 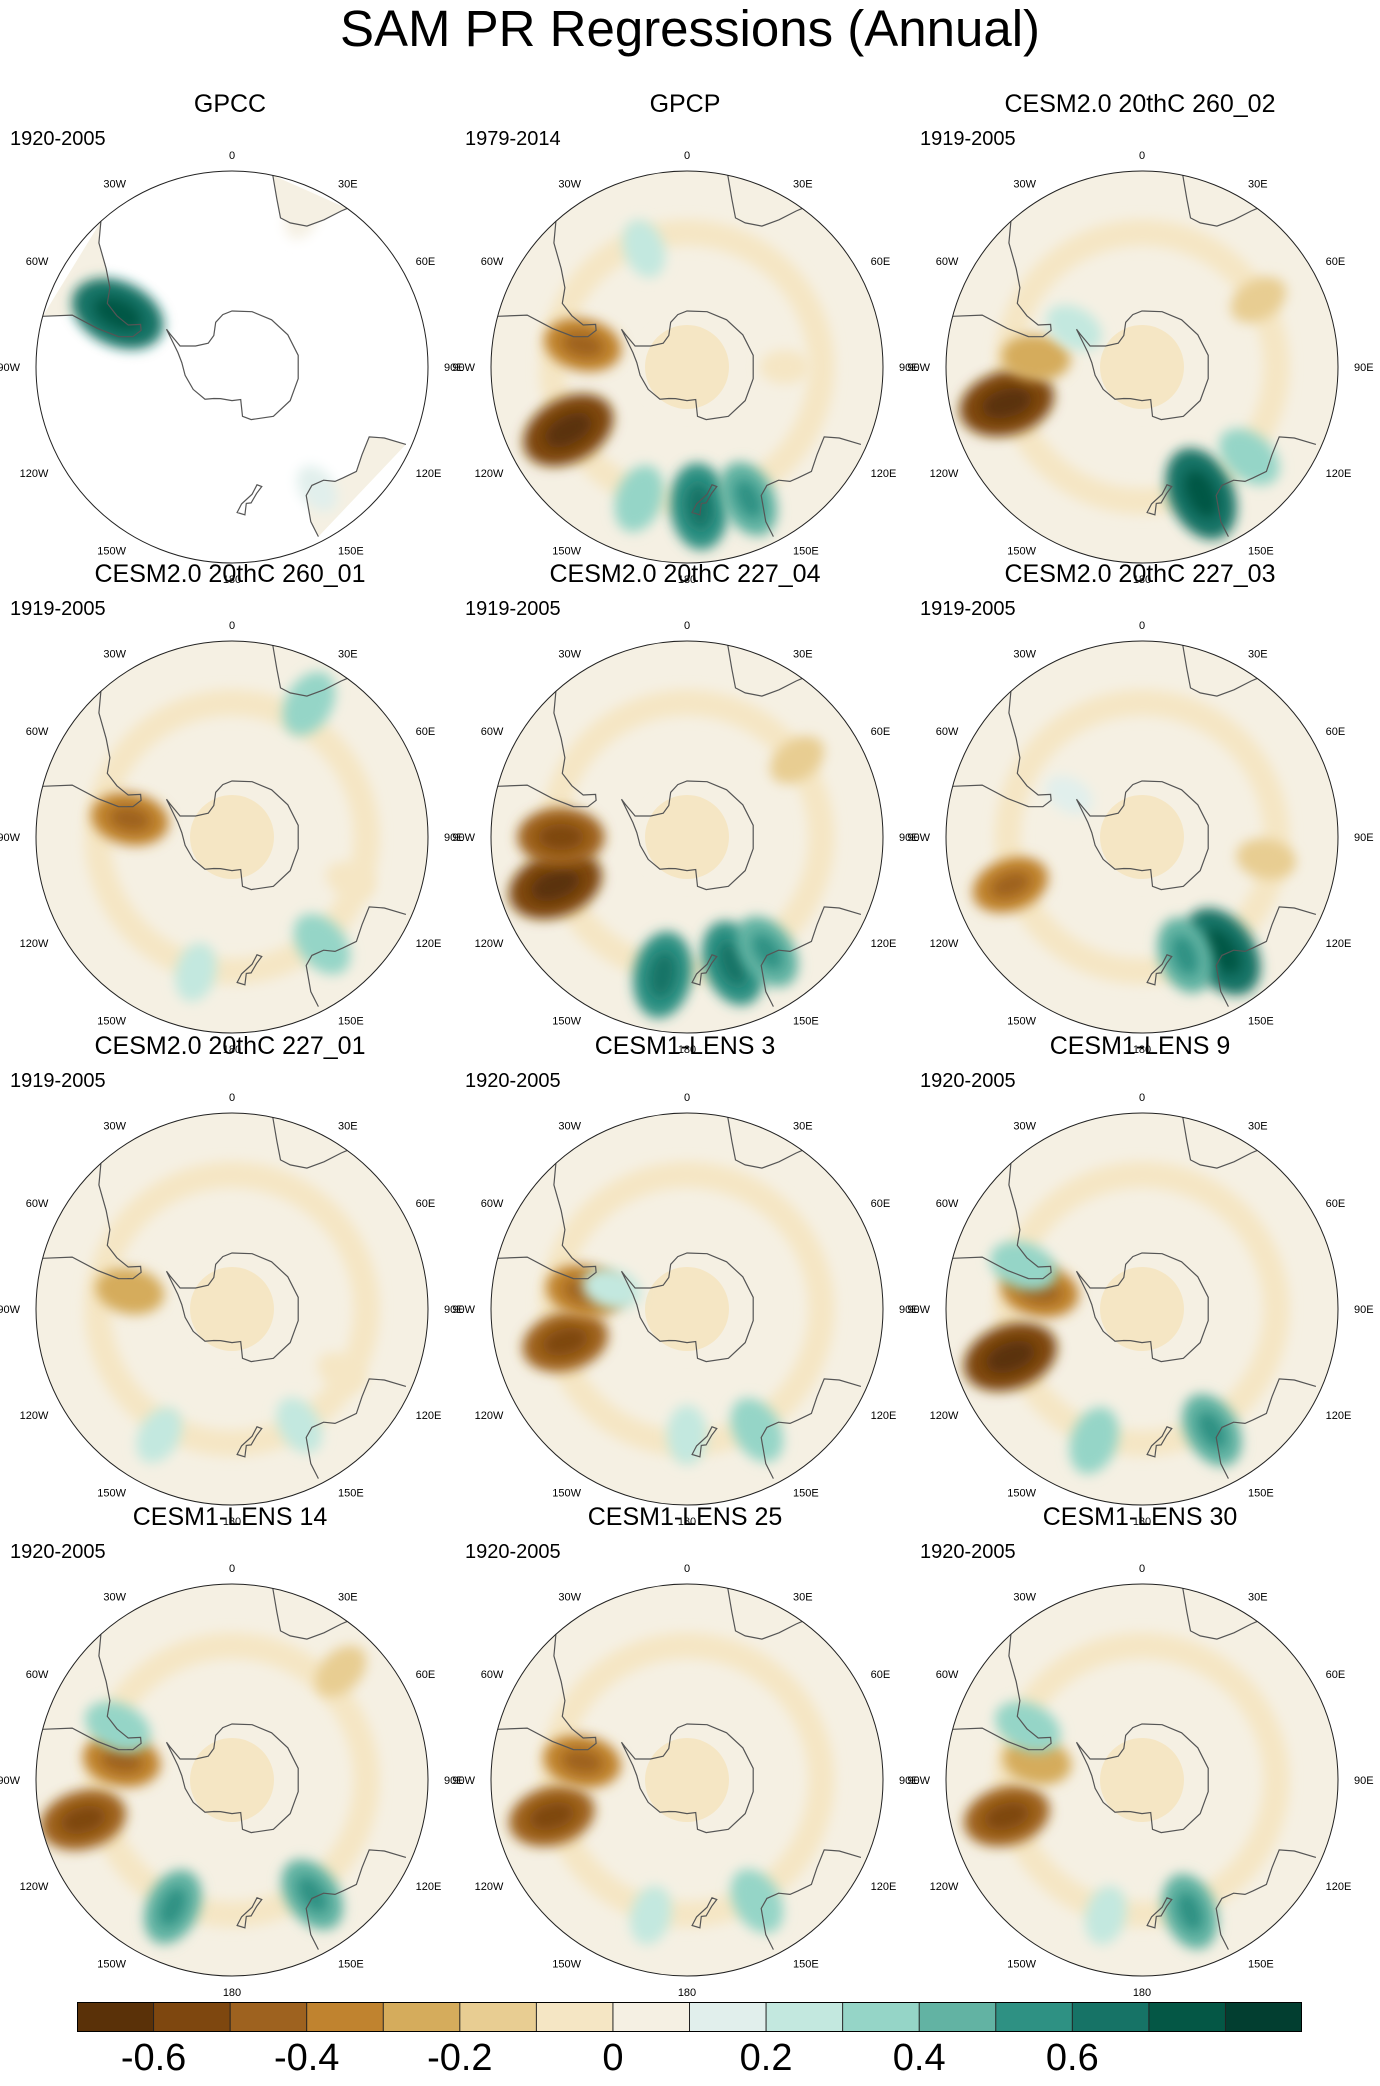 What do you see at coordinates (513, 1081) in the screenshot?
I see `panel-period: 1920-2005` at bounding box center [513, 1081].